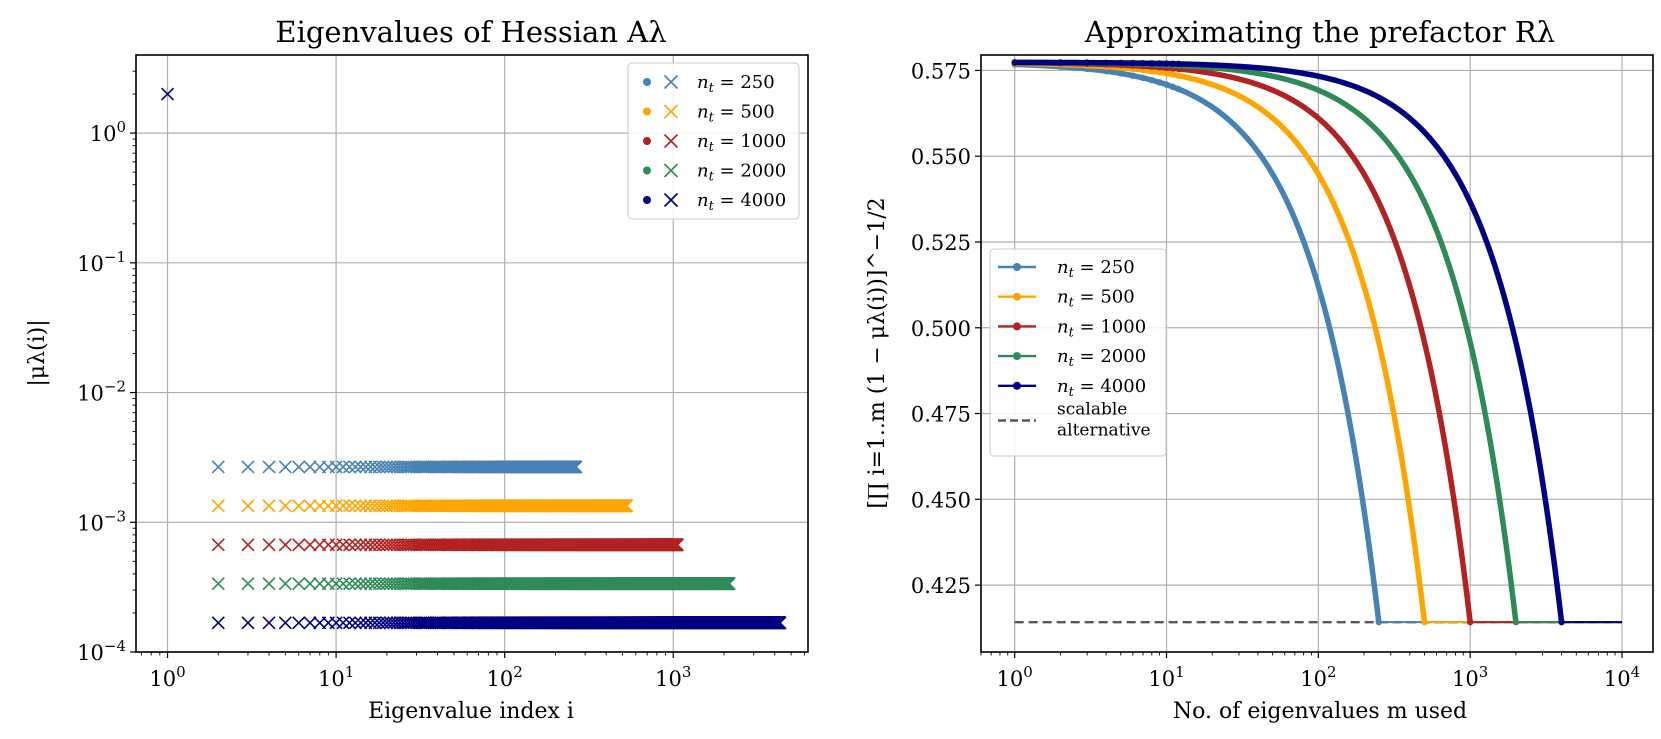  What do you see at coordinates (941, 415) in the screenshot?
I see `y-tick-label: 0.475` at bounding box center [941, 415].